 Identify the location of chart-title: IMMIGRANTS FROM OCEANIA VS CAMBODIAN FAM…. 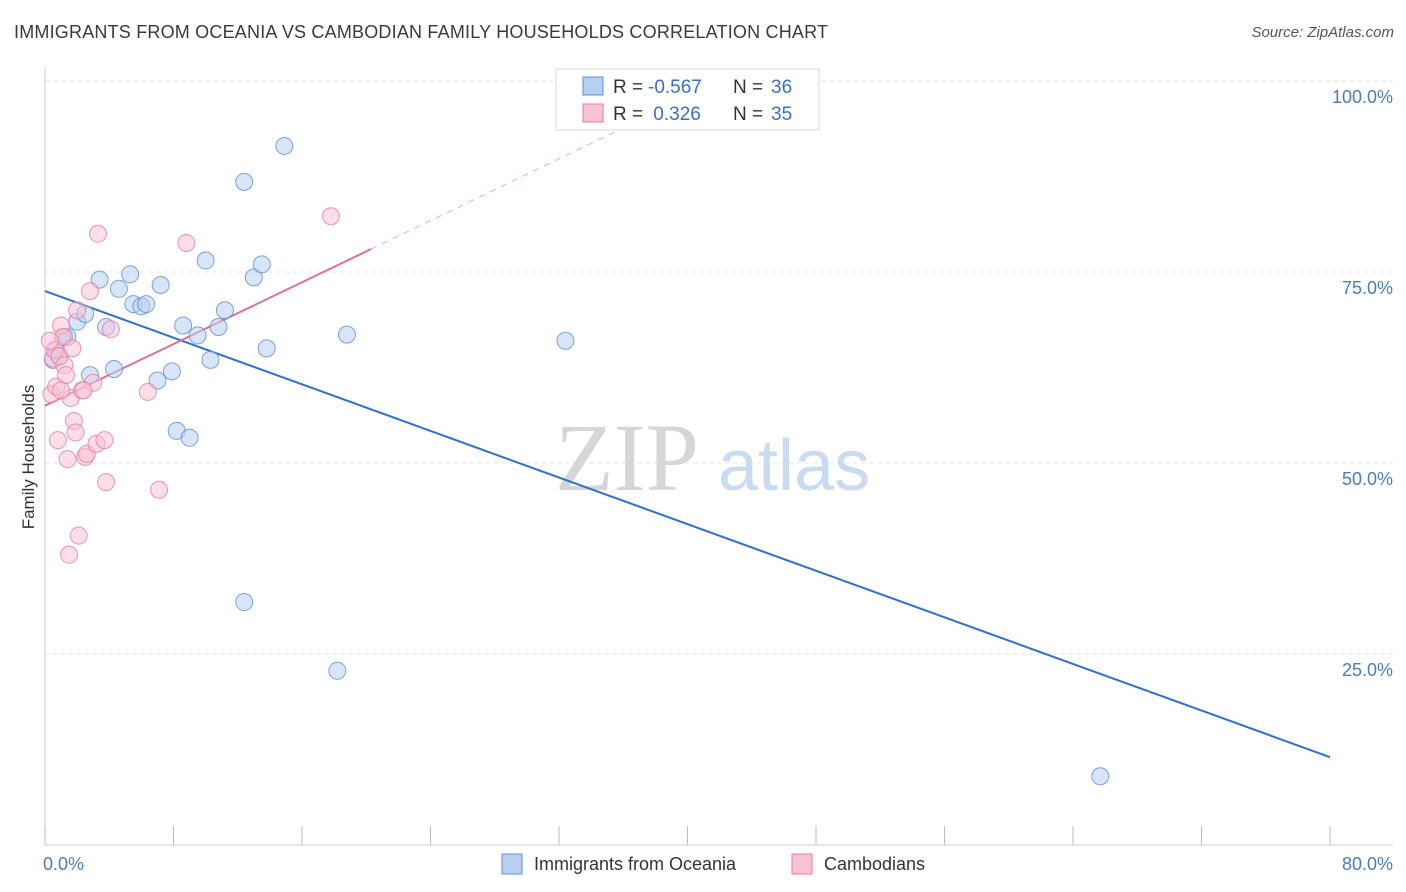
(421, 32).